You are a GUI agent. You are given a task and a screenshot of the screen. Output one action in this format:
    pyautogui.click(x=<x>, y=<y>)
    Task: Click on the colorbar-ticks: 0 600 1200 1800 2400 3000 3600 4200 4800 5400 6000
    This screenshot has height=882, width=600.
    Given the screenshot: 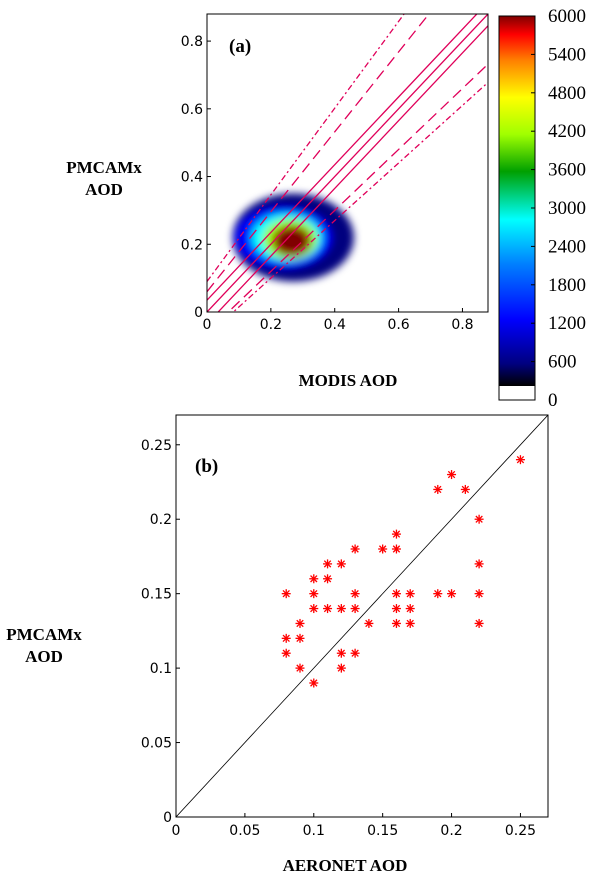 What is the action you would take?
    pyautogui.click(x=558, y=208)
    